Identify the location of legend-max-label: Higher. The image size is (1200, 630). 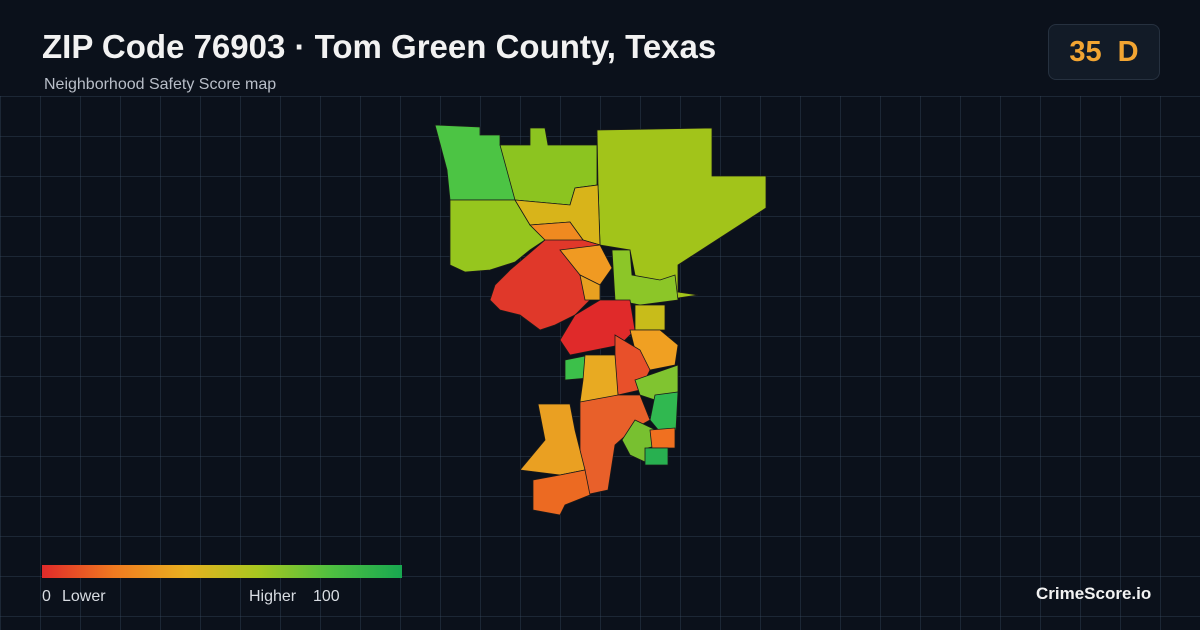
(273, 596).